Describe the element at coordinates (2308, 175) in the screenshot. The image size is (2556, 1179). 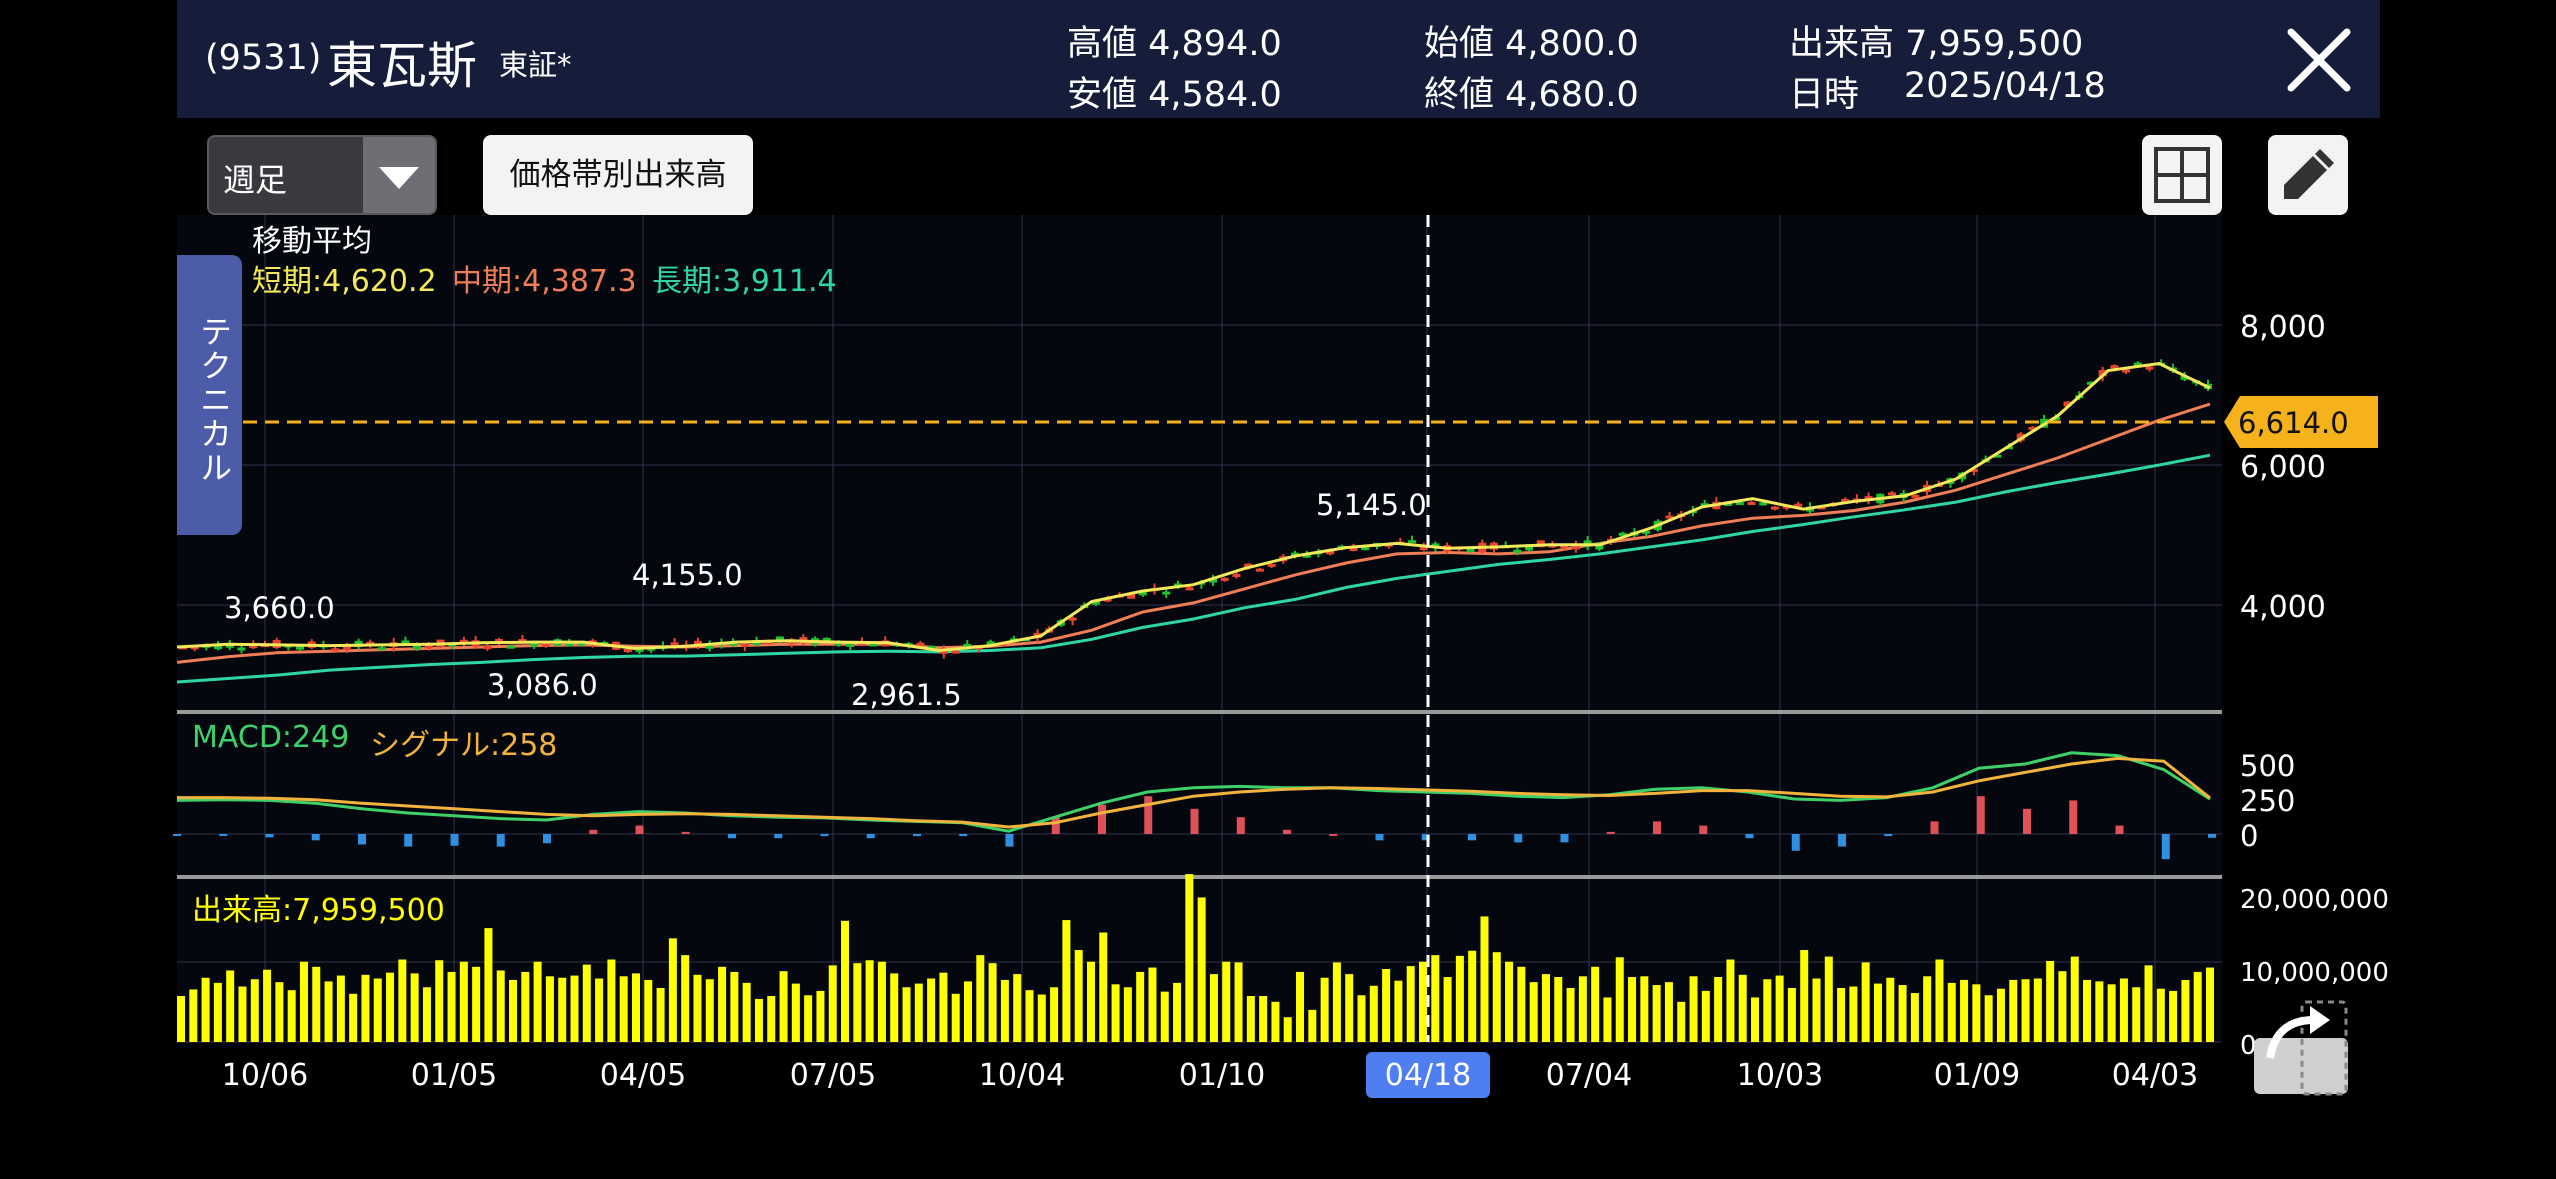
I see `draw-button` at that location.